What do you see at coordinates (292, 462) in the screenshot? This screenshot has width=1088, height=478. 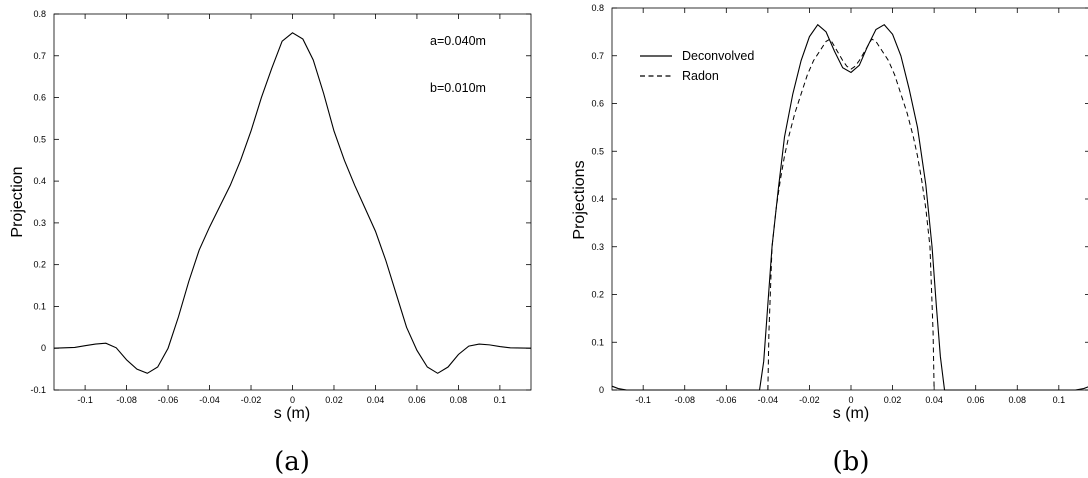 I see `caption-a: (a)` at bounding box center [292, 462].